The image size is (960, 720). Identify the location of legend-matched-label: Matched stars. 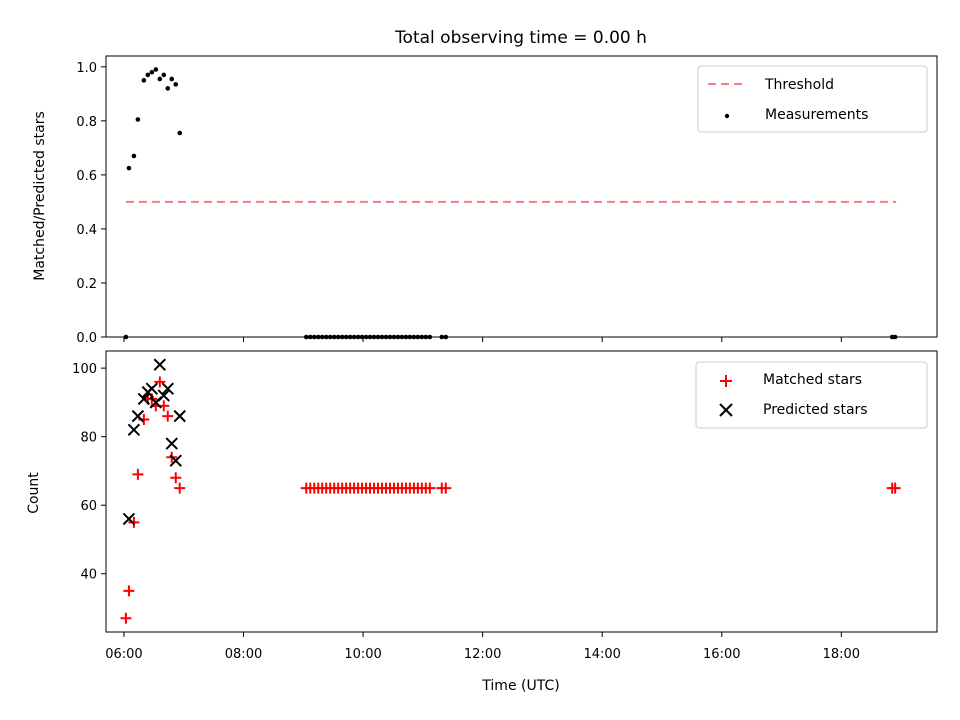
(812, 380).